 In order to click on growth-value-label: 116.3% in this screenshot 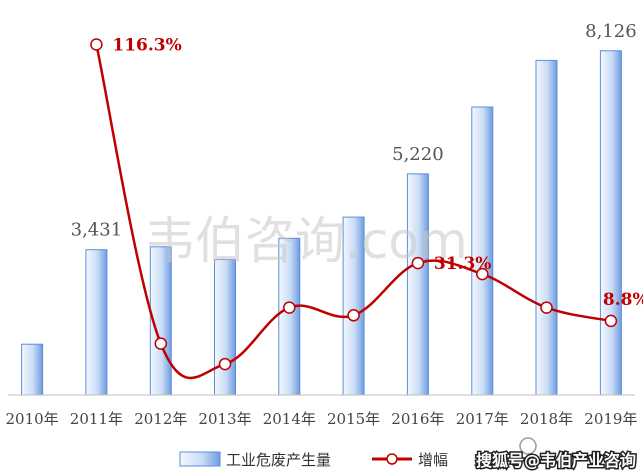, I will do `click(146, 46)`.